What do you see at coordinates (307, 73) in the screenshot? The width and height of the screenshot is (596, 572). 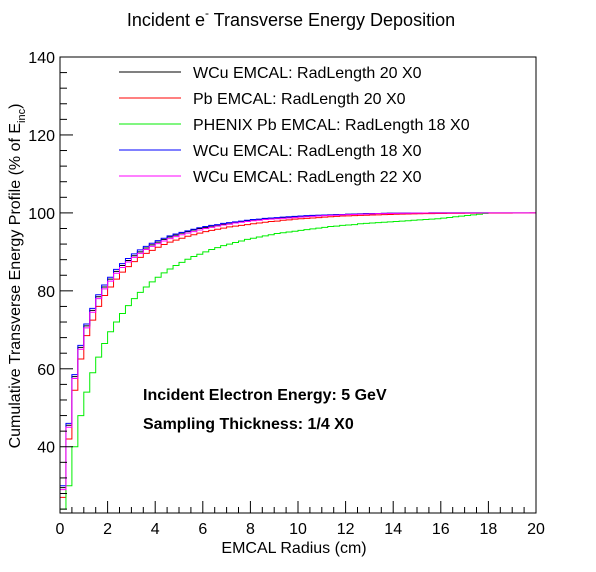 I see `legend-label-0: WCu EMCAL: RadLength 20 X0` at bounding box center [307, 73].